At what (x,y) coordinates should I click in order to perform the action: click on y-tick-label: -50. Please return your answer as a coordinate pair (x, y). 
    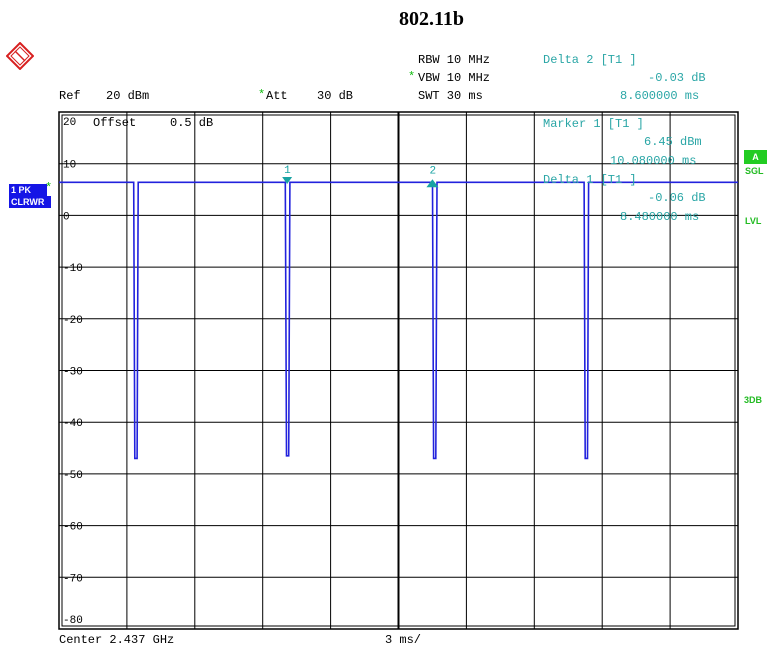
    Looking at the image, I should click on (73, 476).